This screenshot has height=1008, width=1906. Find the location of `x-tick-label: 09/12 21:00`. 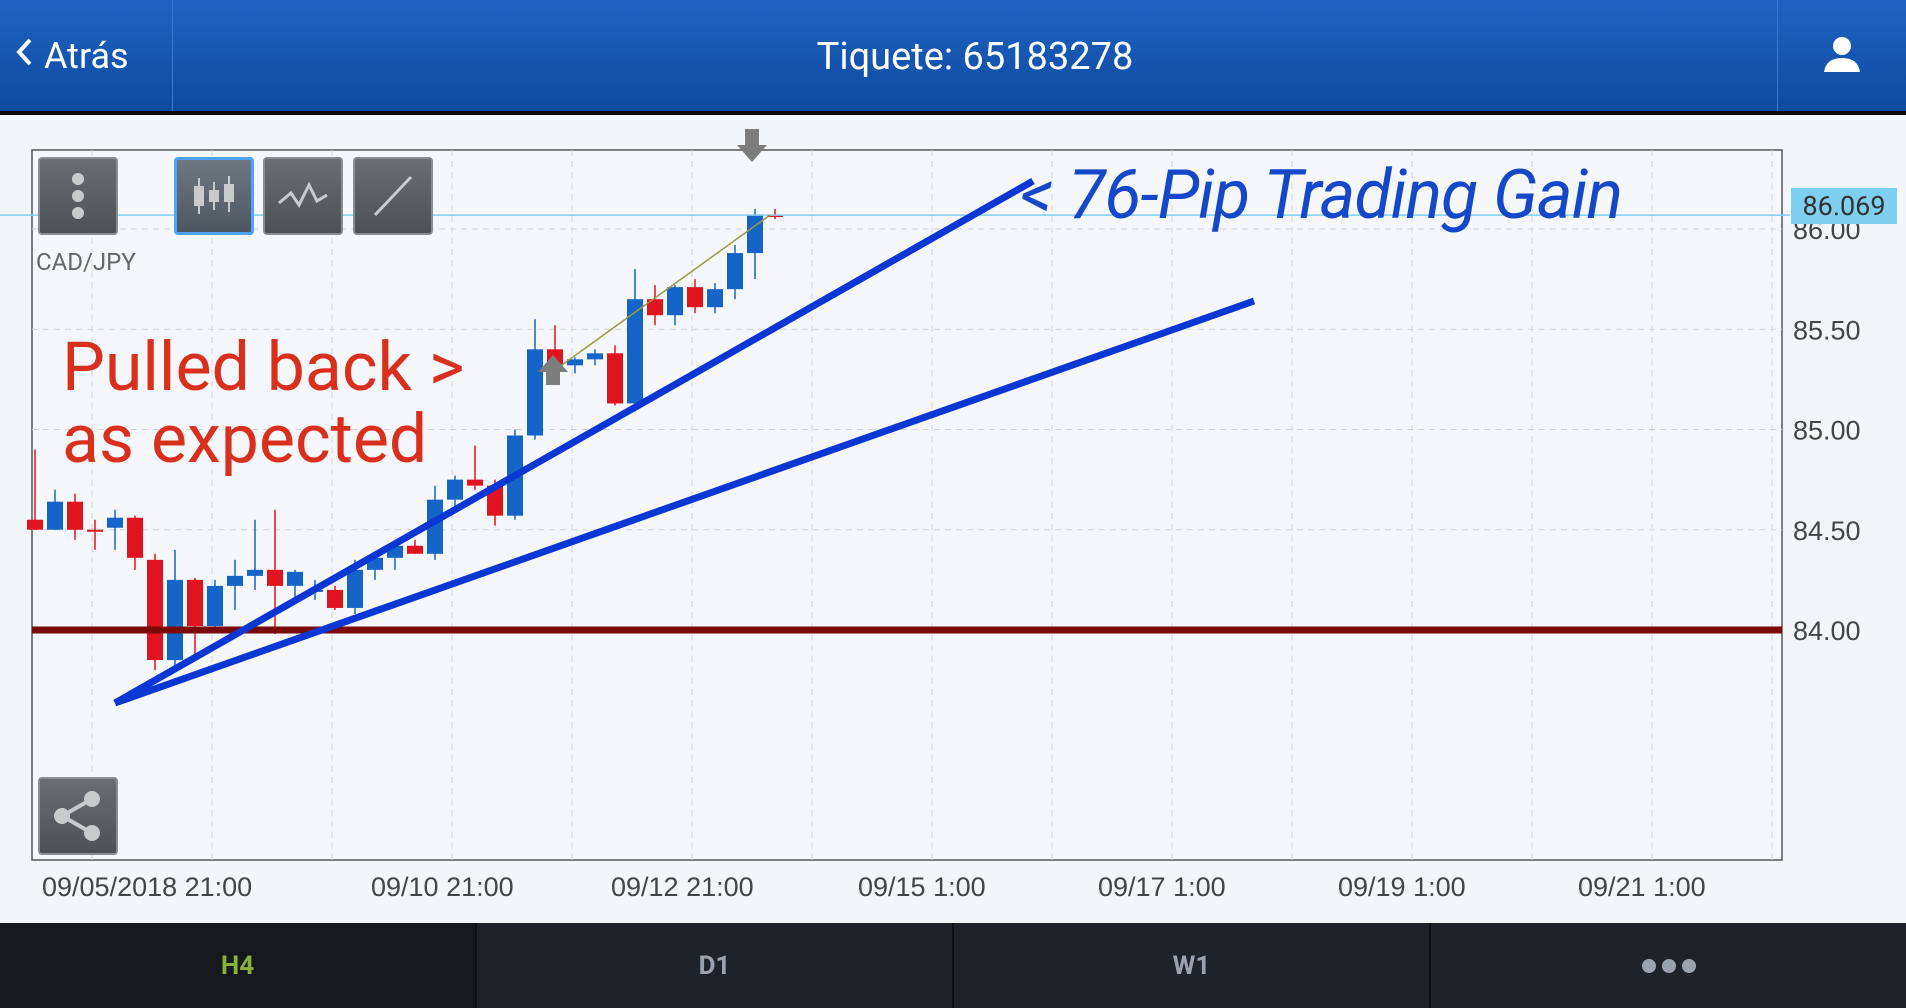

x-tick-label: 09/12 21:00 is located at coordinates (682, 887).